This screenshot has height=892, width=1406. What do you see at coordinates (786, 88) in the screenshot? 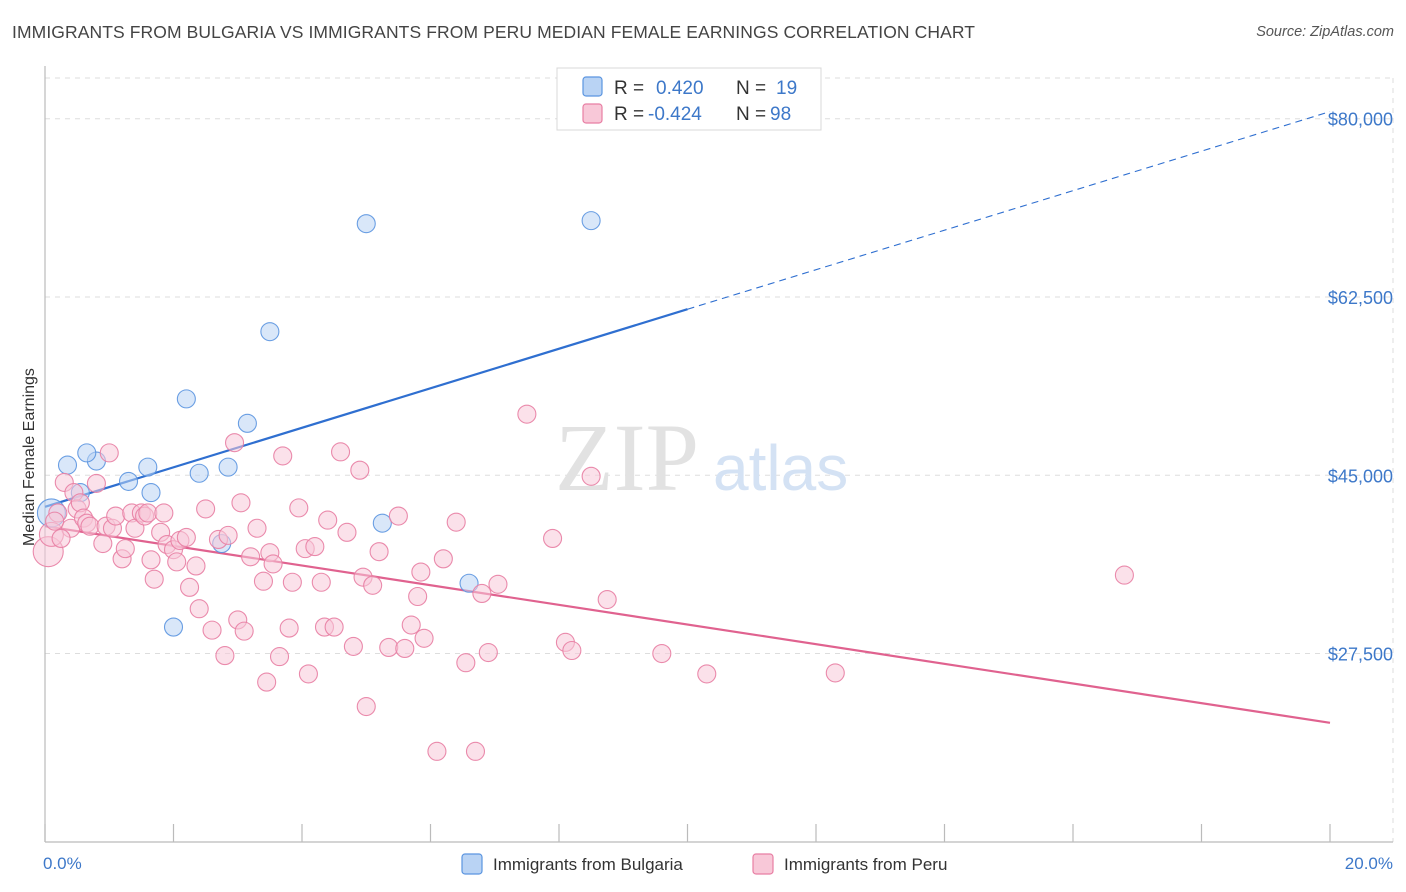
I see `legend-n-value-bulgaria: 19` at bounding box center [786, 88].